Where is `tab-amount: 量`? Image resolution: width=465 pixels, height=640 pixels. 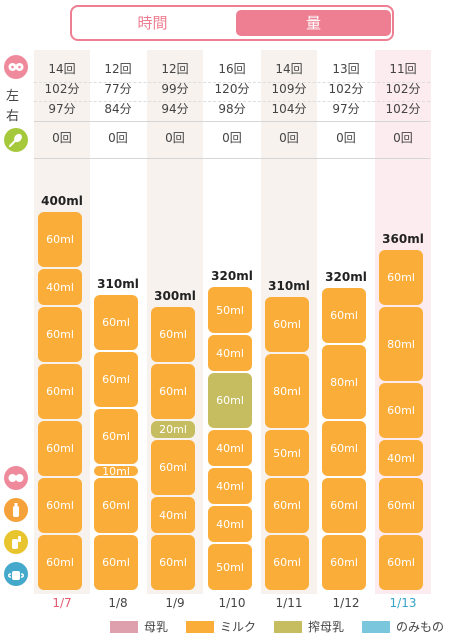
tab-amount: 量 is located at coordinates (313, 23).